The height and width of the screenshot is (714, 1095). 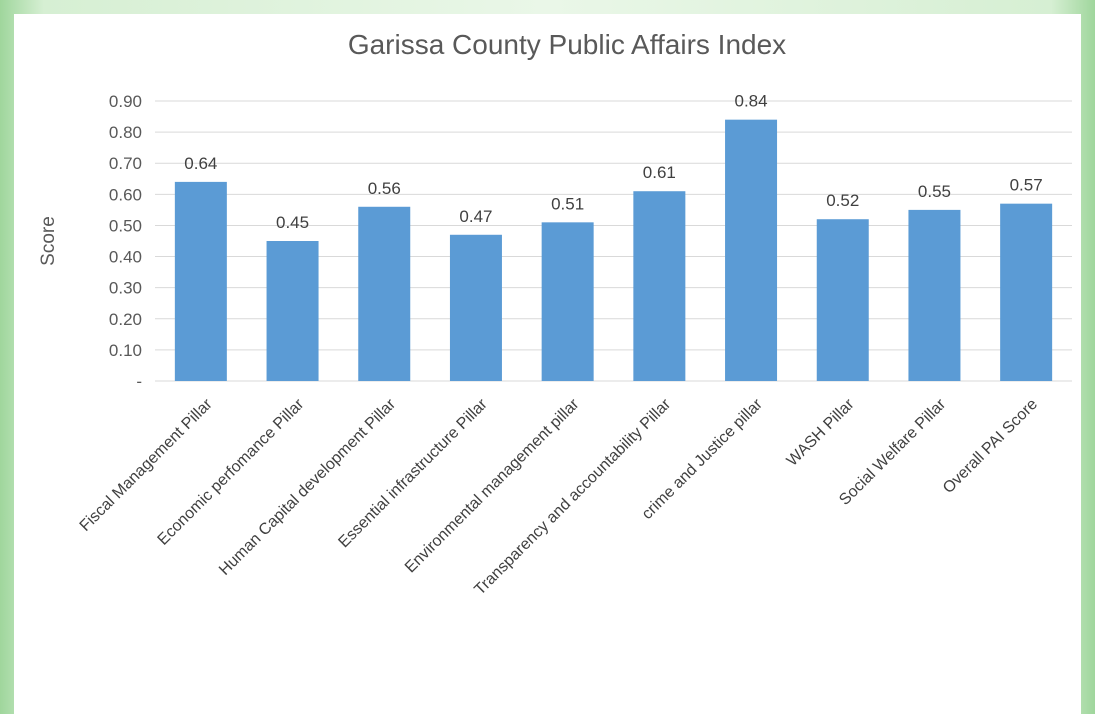 I want to click on data-label: 0.55, so click(x=934, y=191).